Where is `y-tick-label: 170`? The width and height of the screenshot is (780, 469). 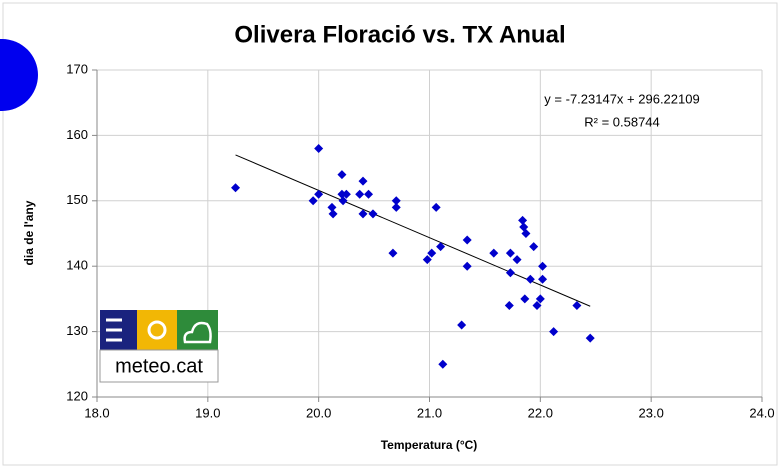 y-tick-label: 170 is located at coordinates (77, 68).